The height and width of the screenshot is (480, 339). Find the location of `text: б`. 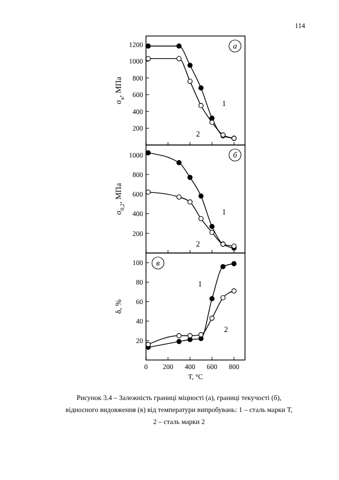

text: б is located at coordinates (235, 155).